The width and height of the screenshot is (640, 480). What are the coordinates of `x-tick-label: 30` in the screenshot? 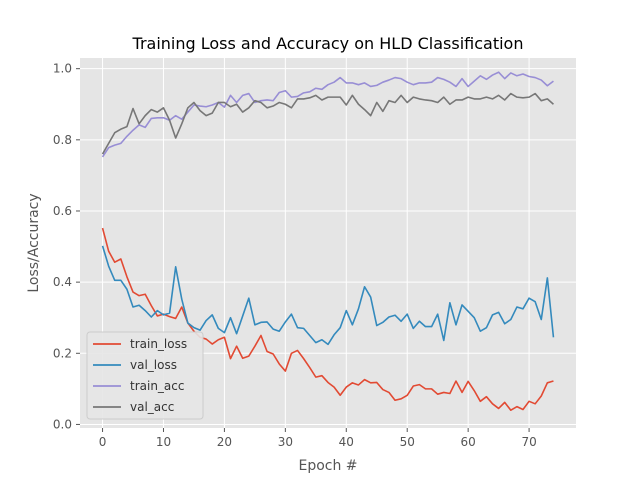 It's located at (285, 442).